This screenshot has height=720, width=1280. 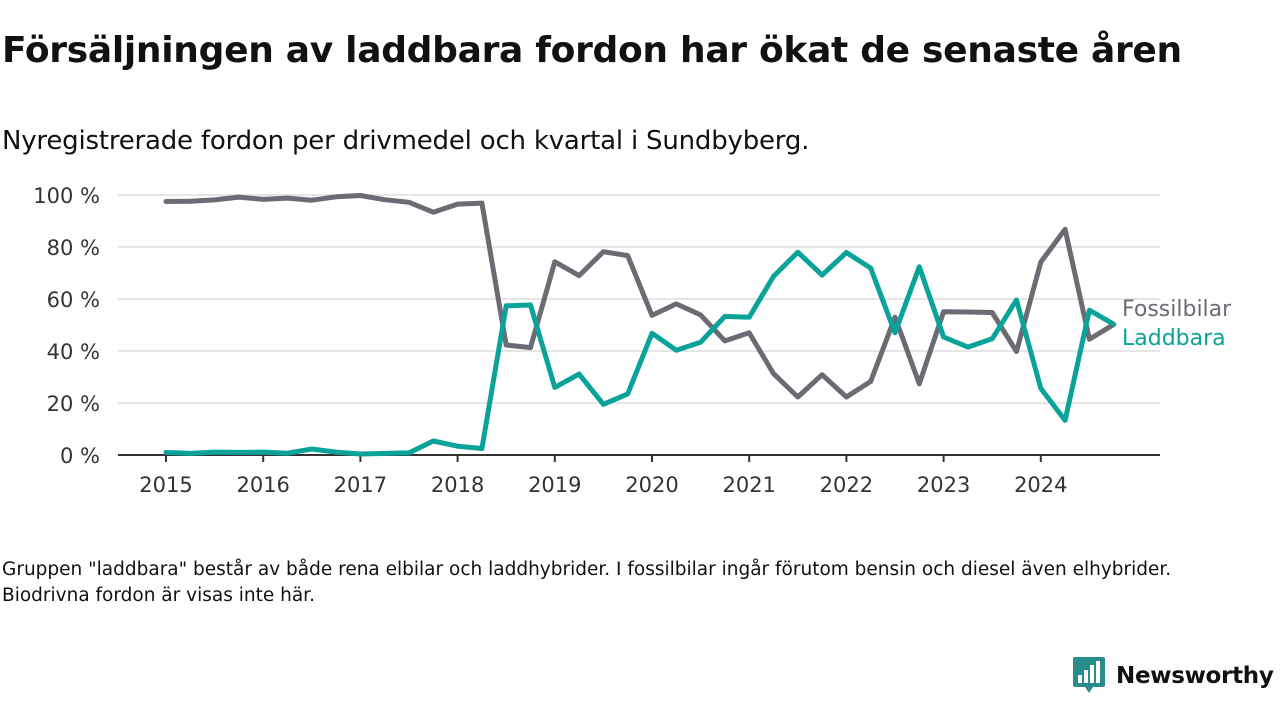 I want to click on x-tick-label: 2021, so click(x=748, y=485).